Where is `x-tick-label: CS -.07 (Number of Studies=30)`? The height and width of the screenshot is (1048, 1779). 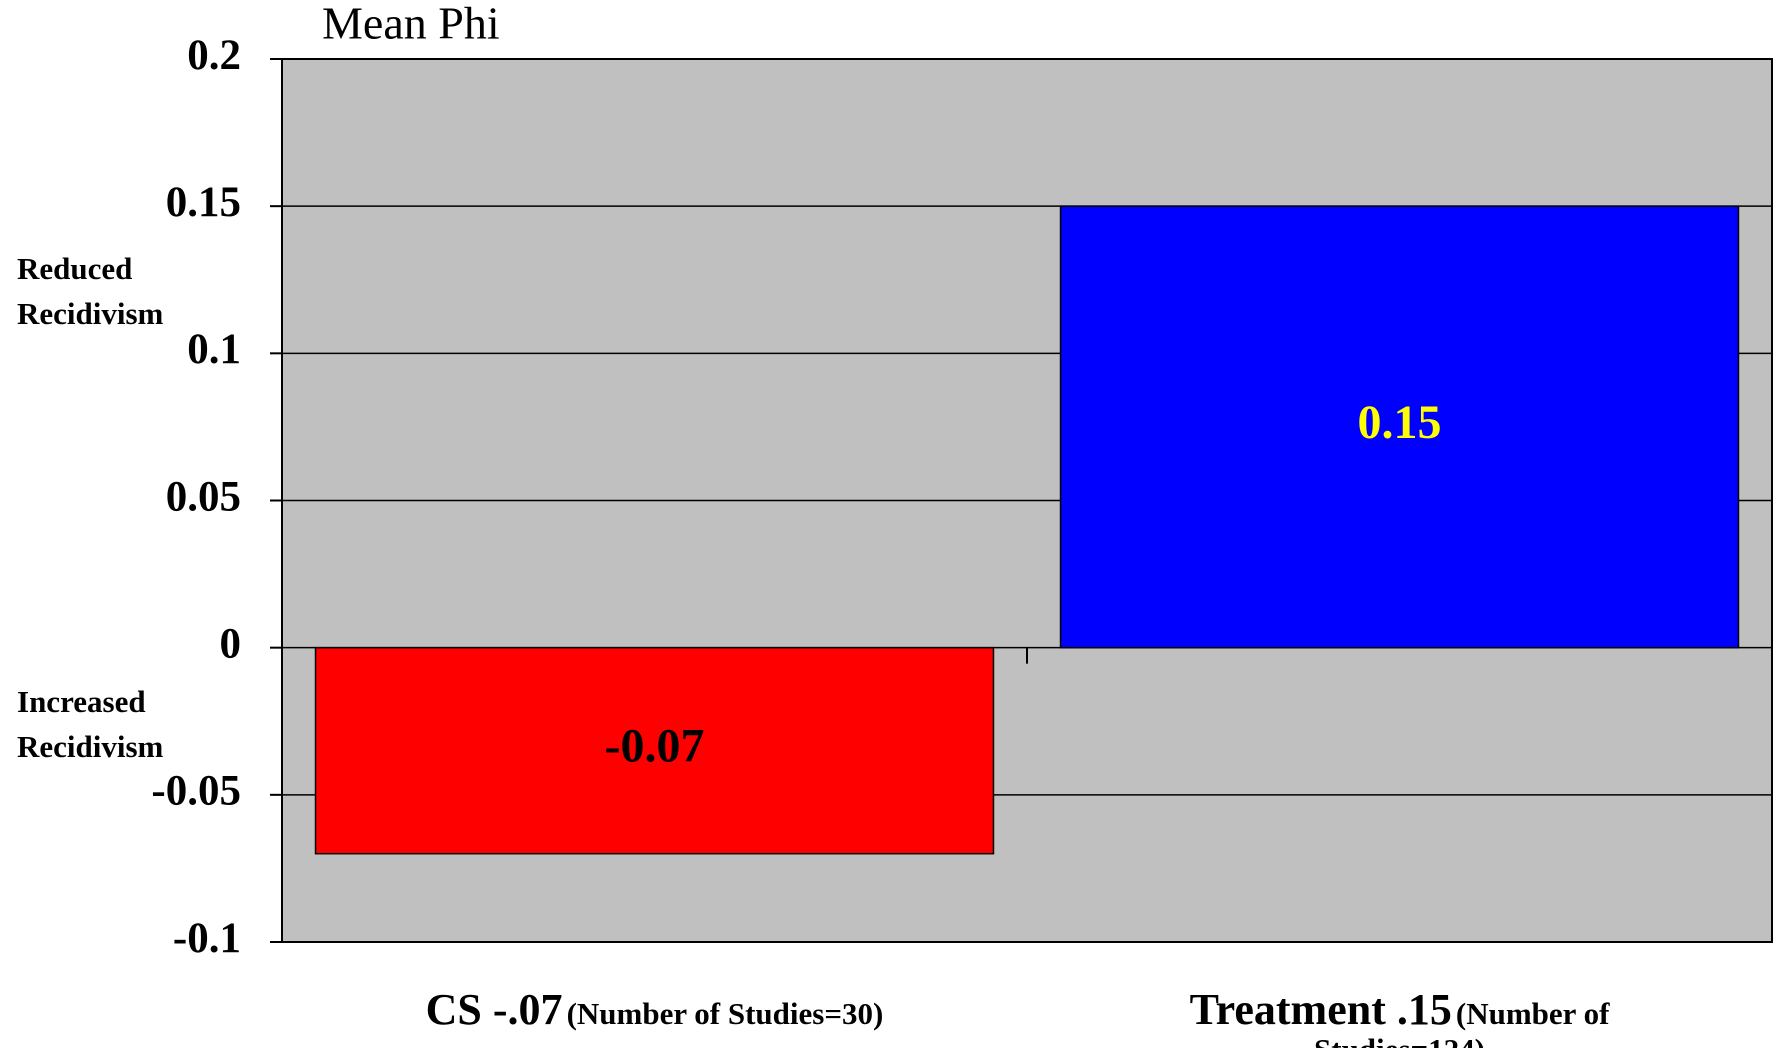 x-tick-label: CS -.07 (Number of Studies=30) is located at coordinates (655, 1011).